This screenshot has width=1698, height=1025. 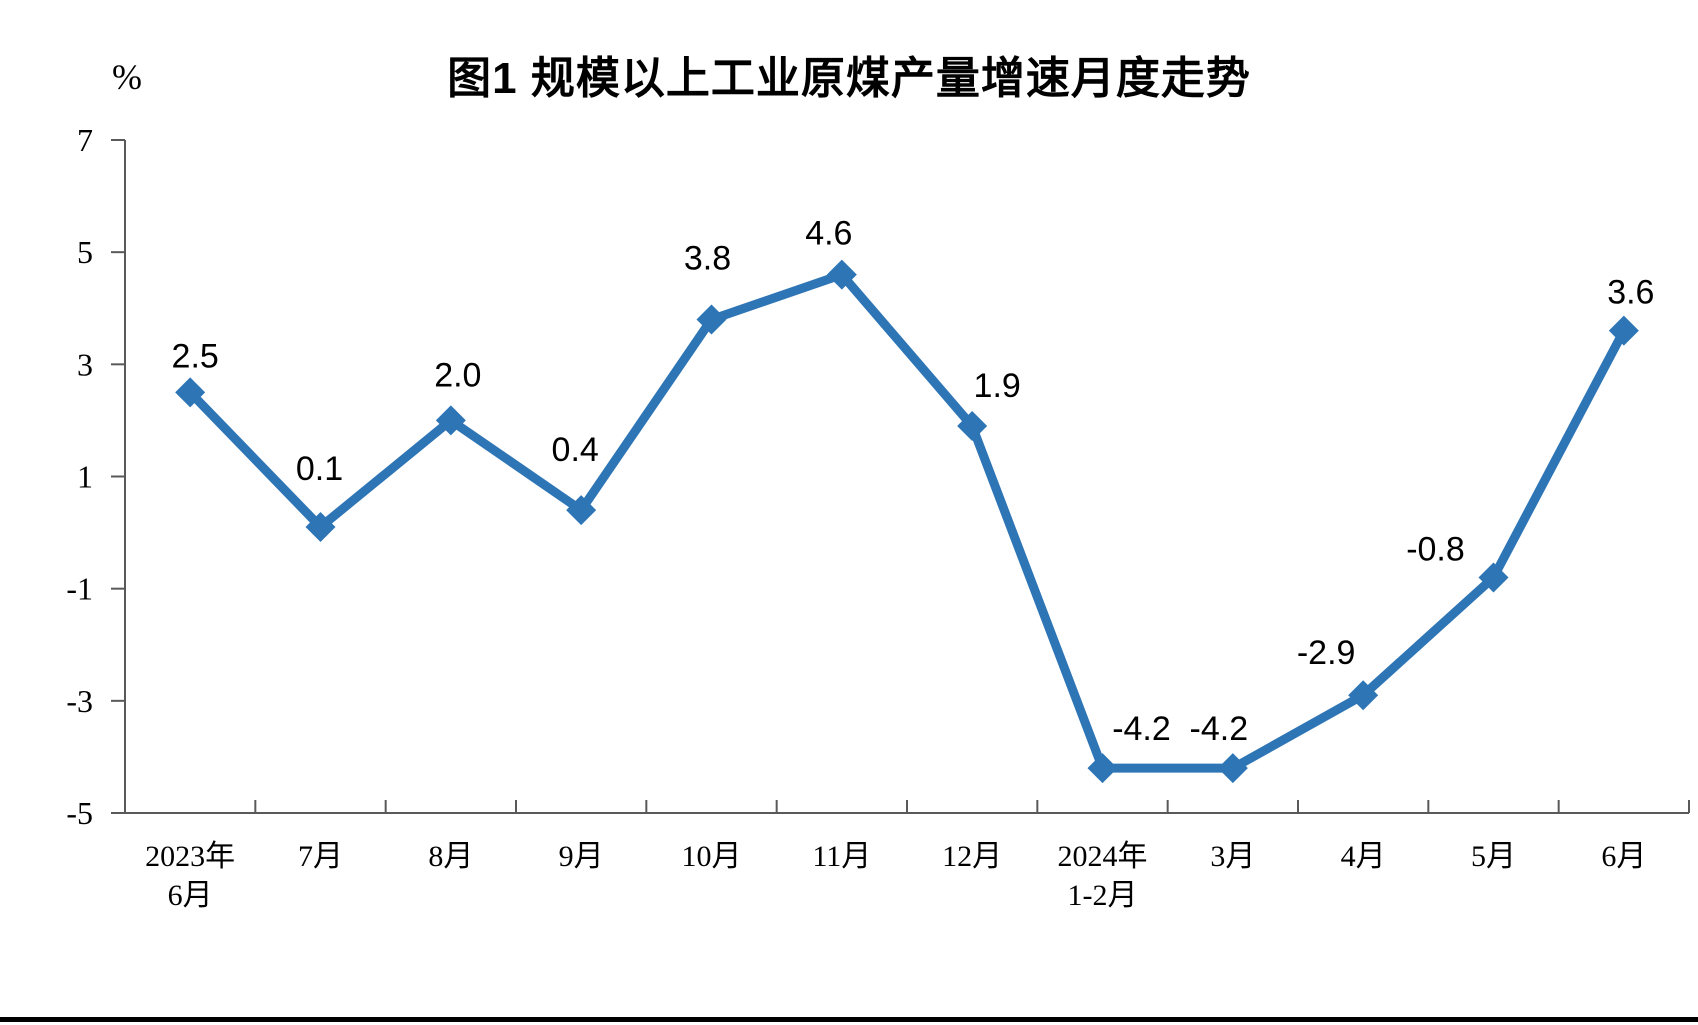 What do you see at coordinates (85, 140) in the screenshot?
I see `y-axis-tick-label: 7` at bounding box center [85, 140].